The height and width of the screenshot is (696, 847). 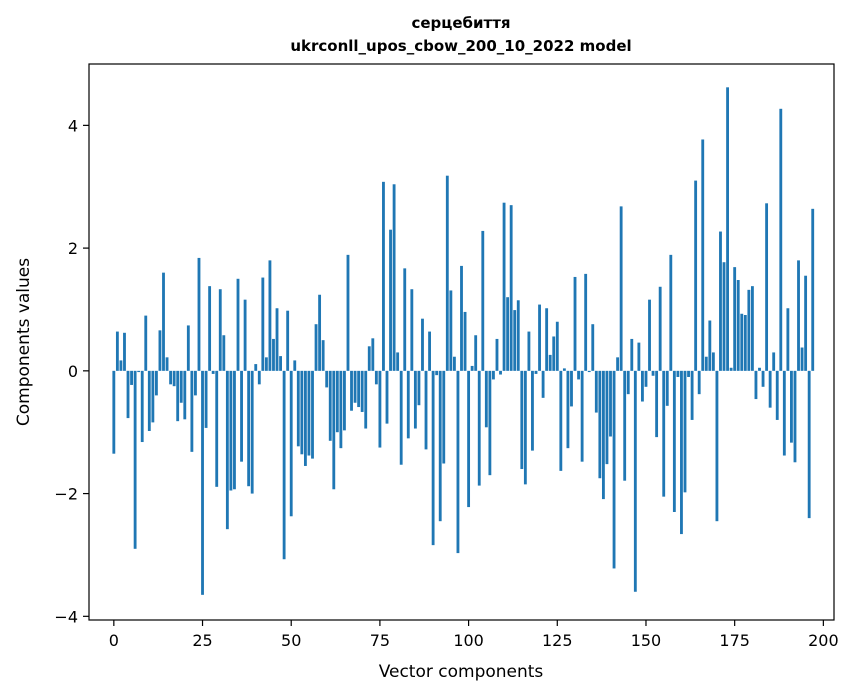 I want to click on x-tick-label: 125, so click(x=557, y=640).